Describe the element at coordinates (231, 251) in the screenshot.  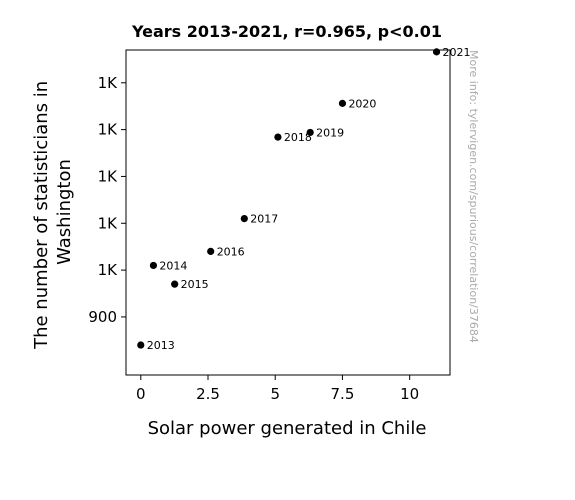
I see `data-point-label: 2016` at that location.